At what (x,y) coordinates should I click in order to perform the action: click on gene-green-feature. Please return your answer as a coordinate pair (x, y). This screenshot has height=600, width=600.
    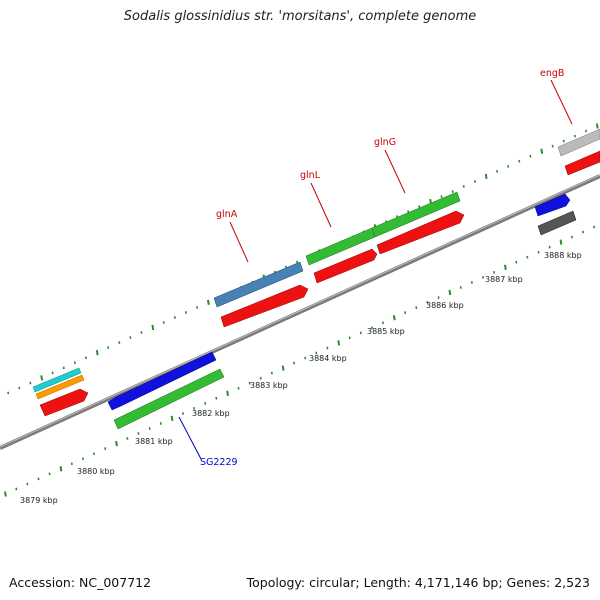
    Looking at the image, I should click on (169, 399).